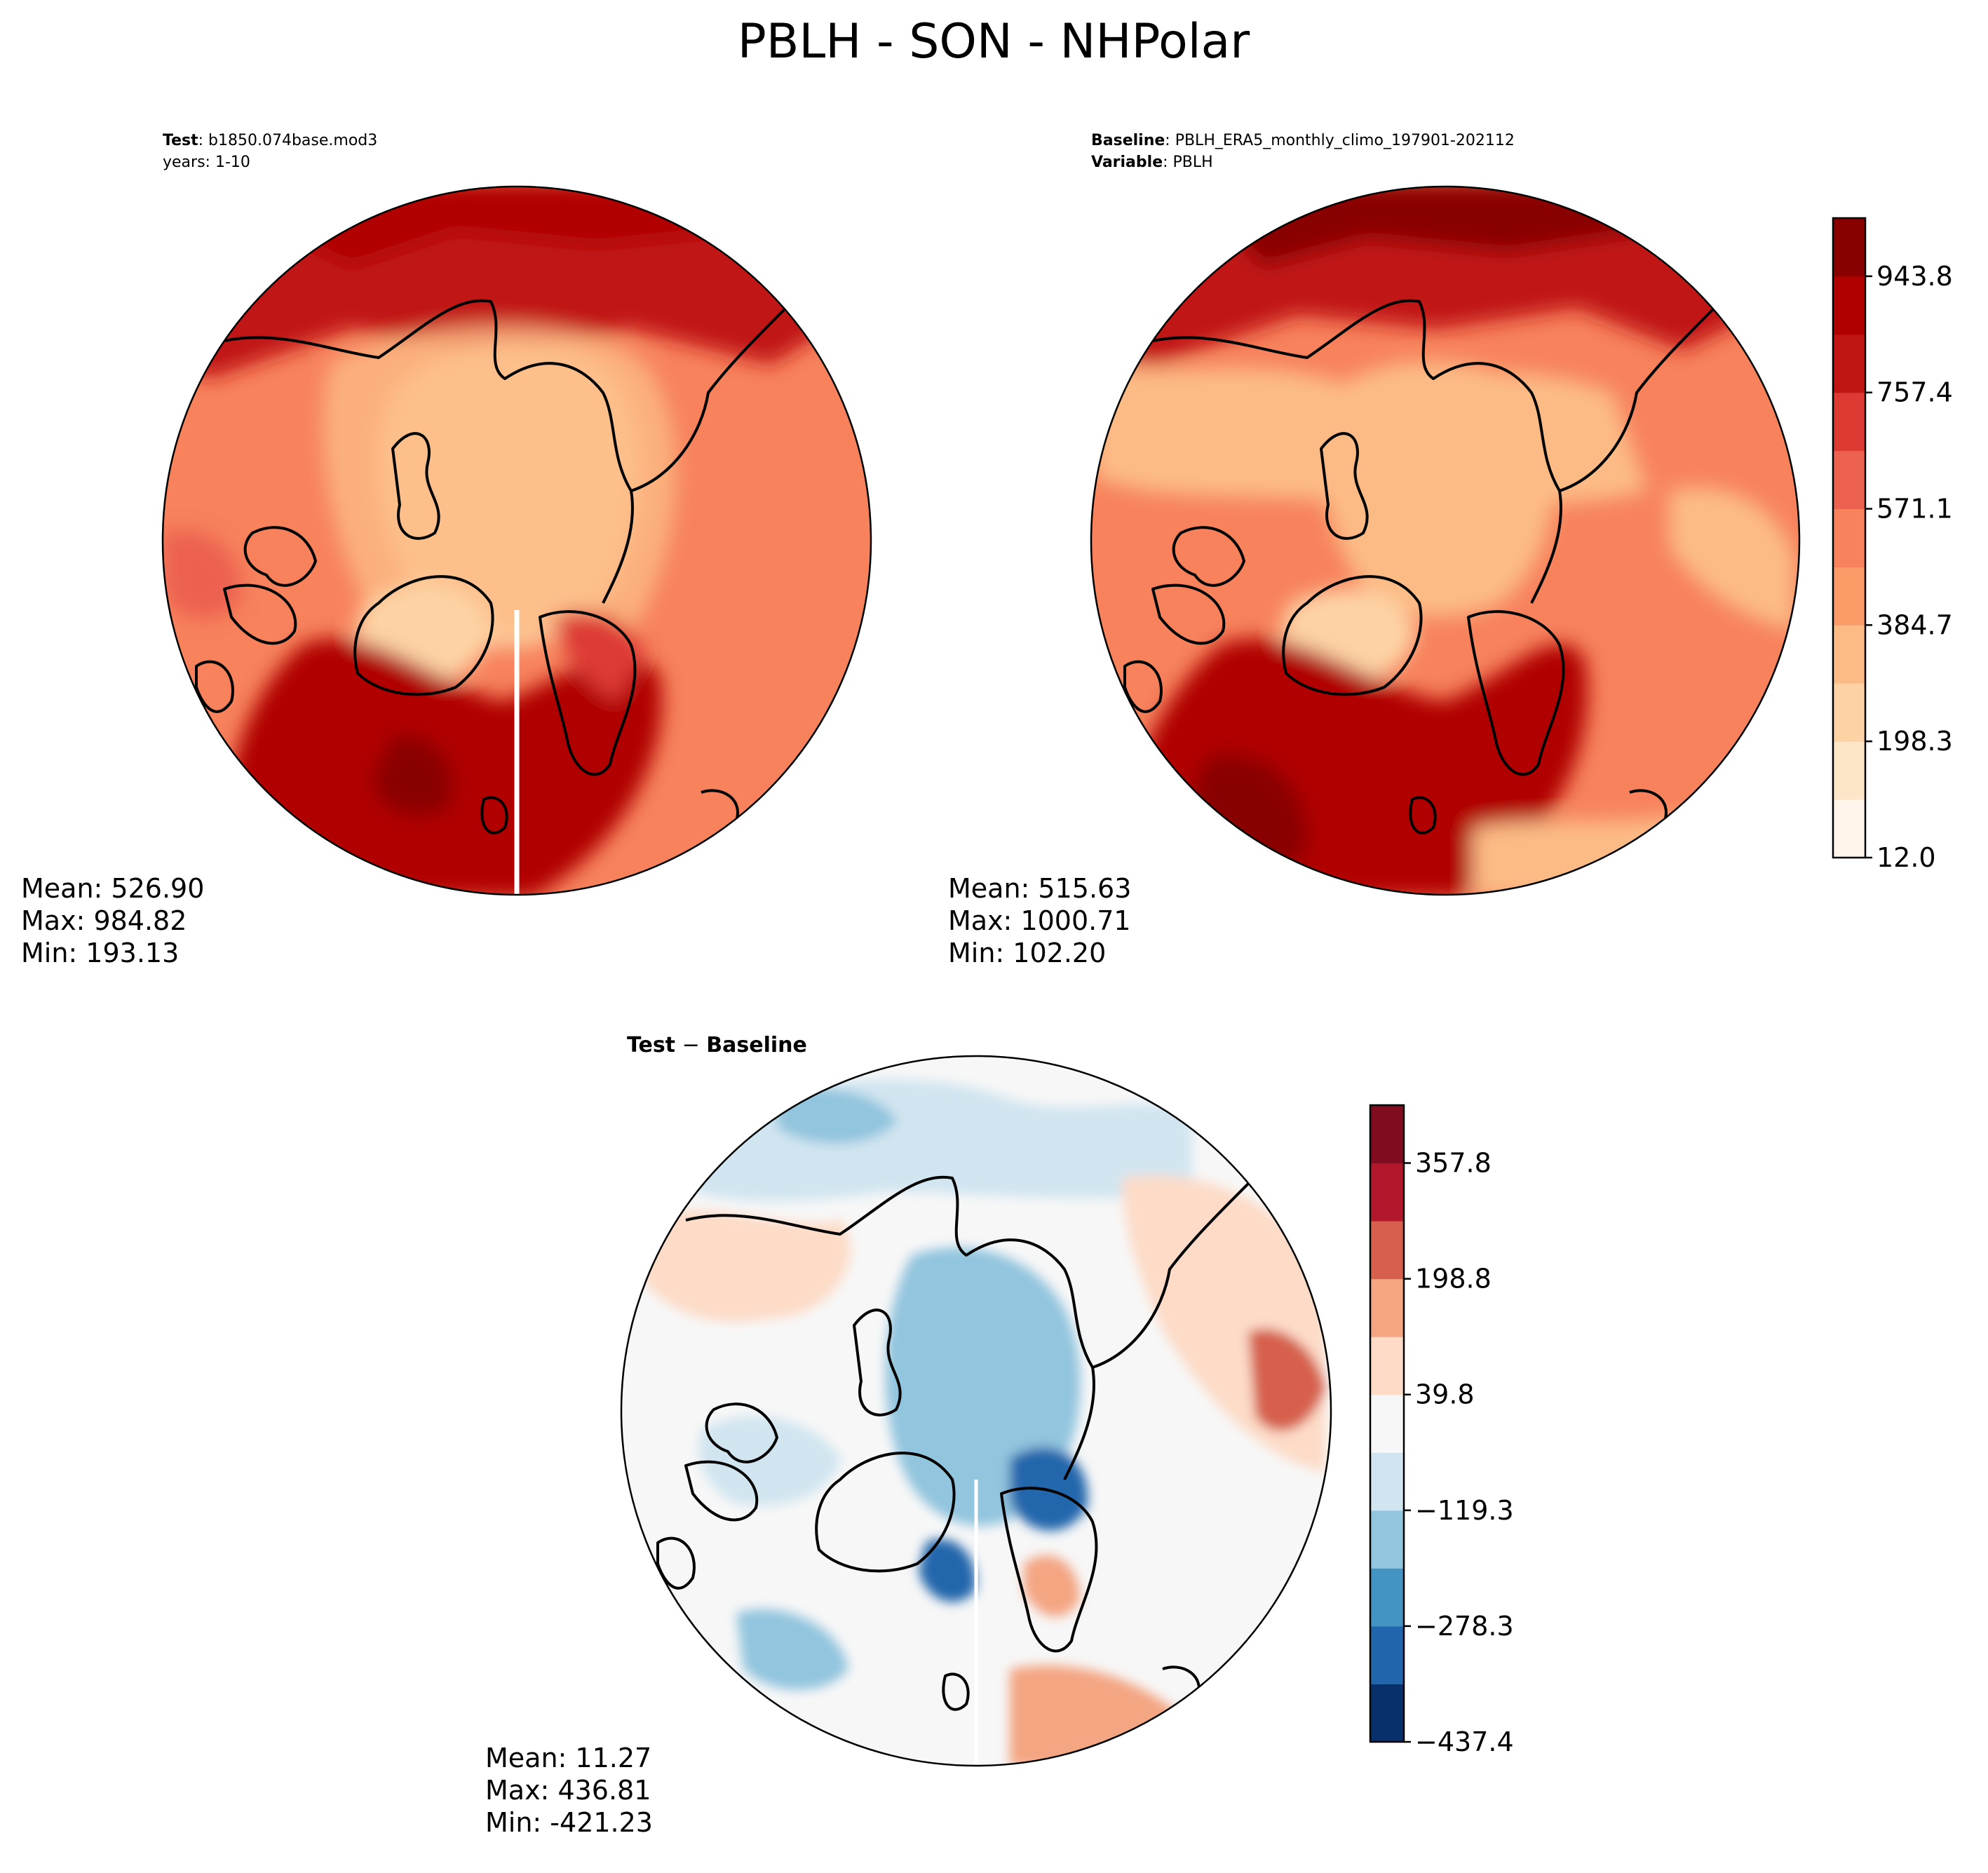 This screenshot has width=1988, height=1873. I want to click on colorbar-diff-swatches, so click(1387, 1424).